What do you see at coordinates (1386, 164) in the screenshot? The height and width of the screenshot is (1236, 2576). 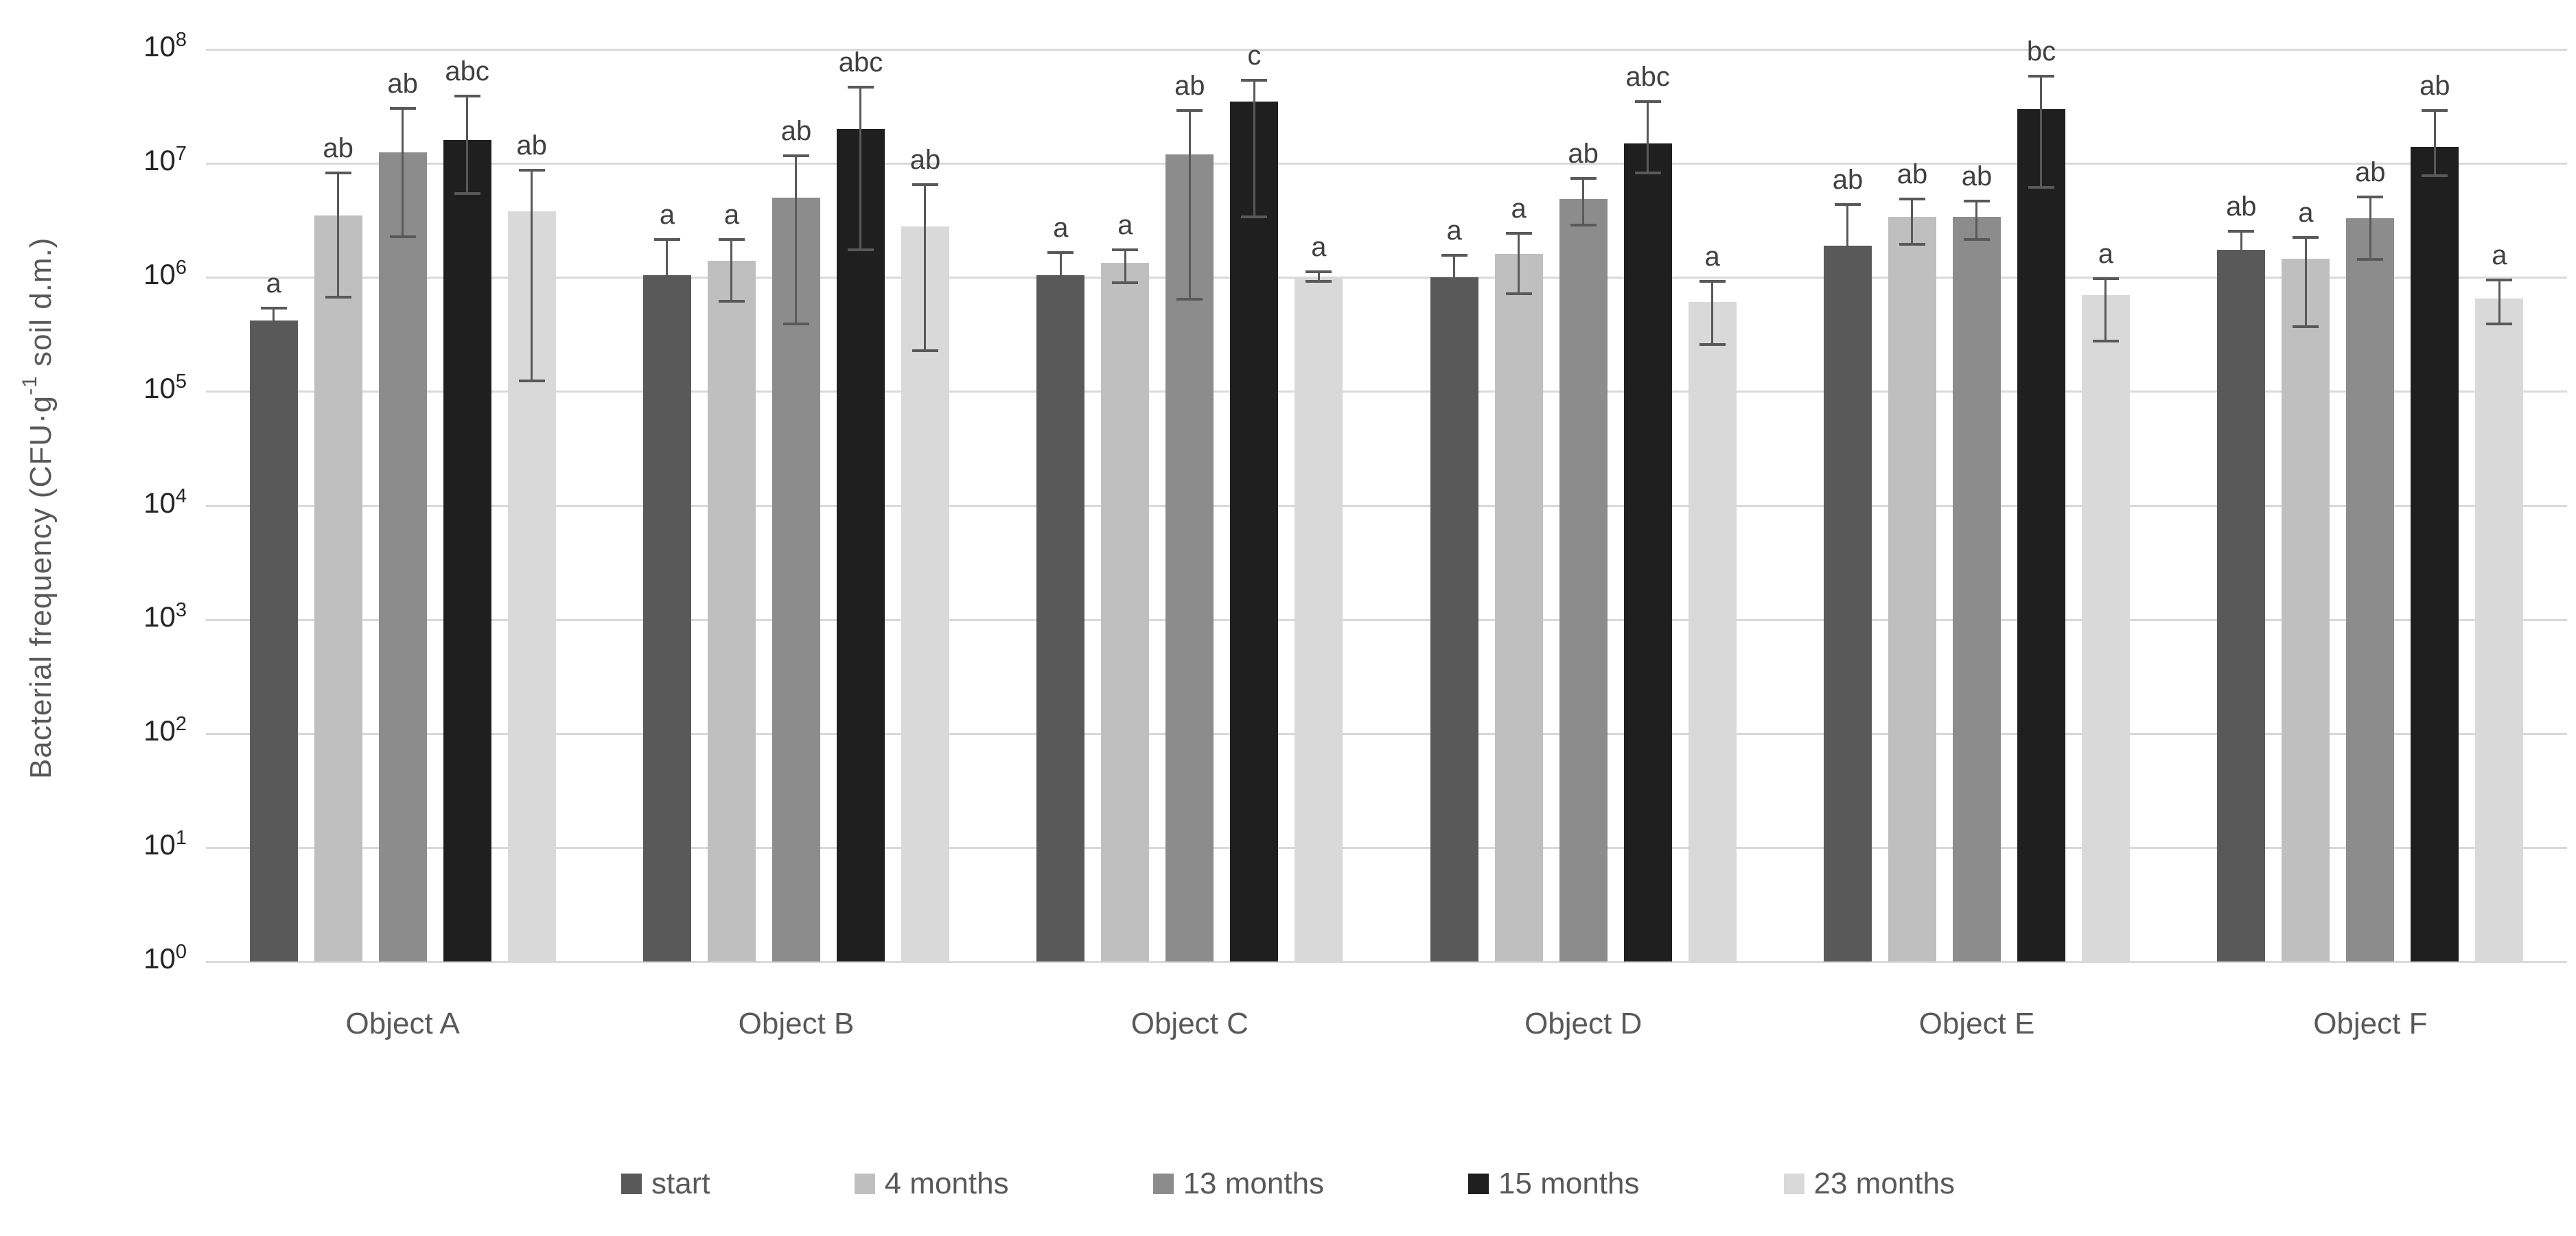 I see `gridline-1e7` at bounding box center [1386, 164].